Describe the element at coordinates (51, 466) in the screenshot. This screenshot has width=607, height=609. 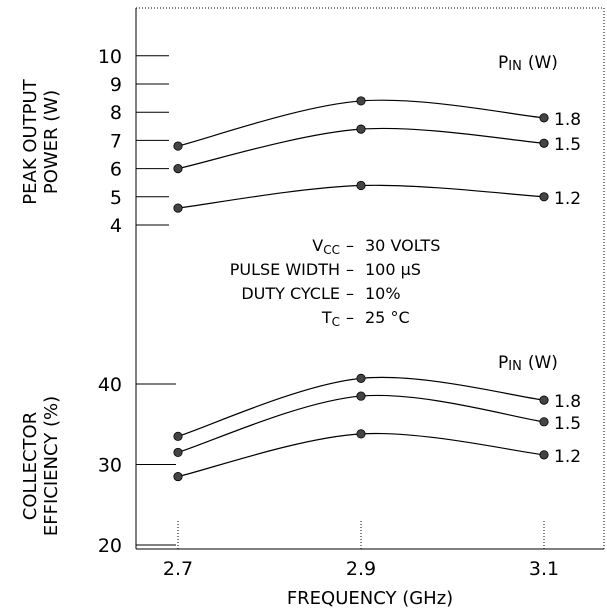
I see `y-axis-title-line: EFFICIENCY (%)` at that location.